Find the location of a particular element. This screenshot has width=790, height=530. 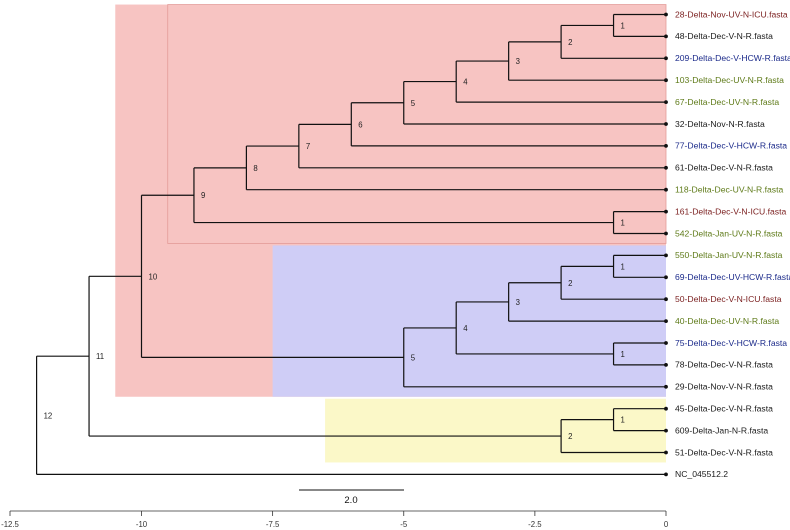

leaf-label: 161-Delta-Dec-V-N-ICU.fasta is located at coordinates (730, 211).